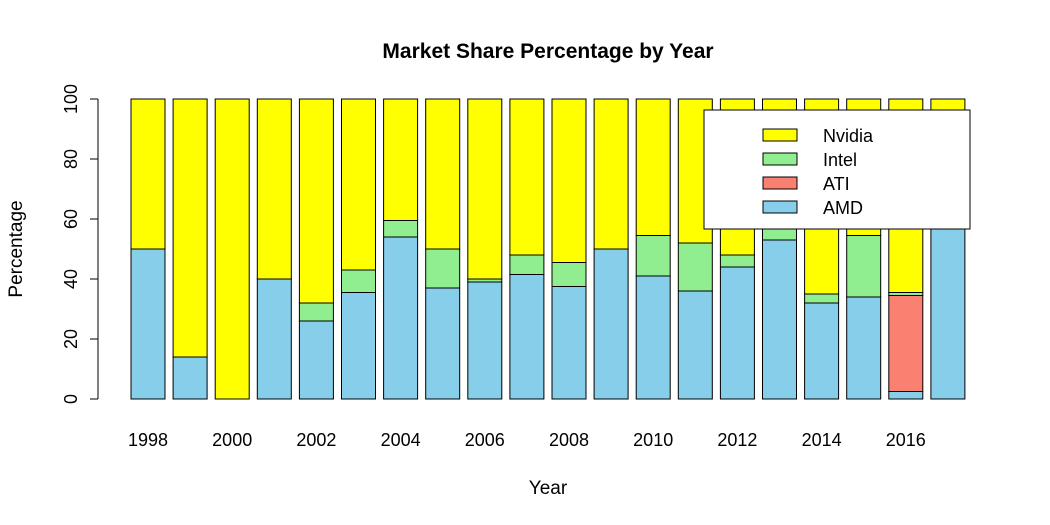 Image resolution: width=1050 pixels, height=525 pixels. Describe the element at coordinates (780, 159) in the screenshot. I see `legend-swatch-intel` at that location.